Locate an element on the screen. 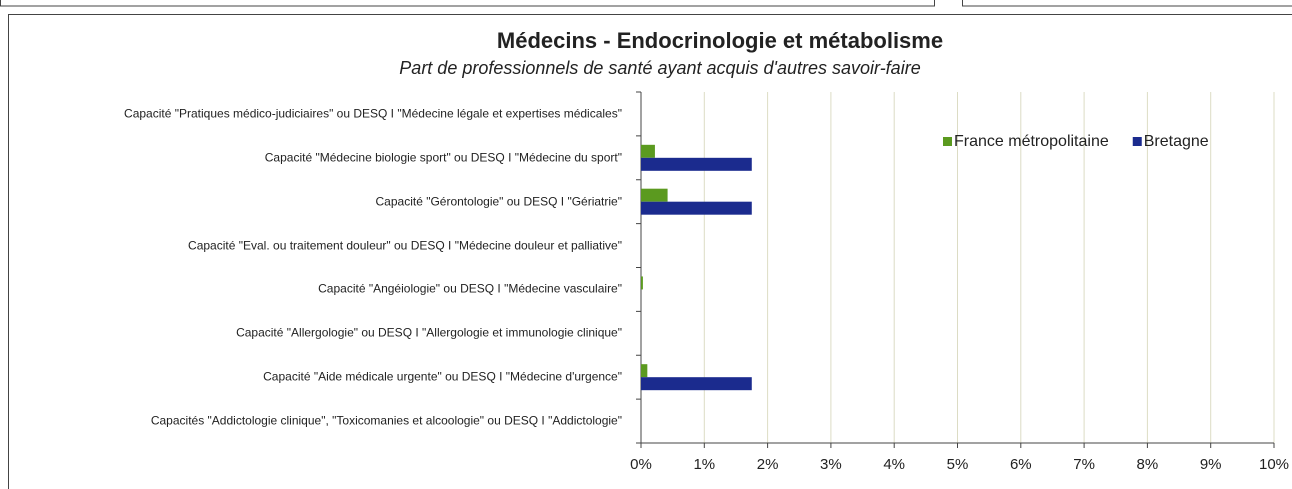  x-tick-label: 5% is located at coordinates (958, 464).